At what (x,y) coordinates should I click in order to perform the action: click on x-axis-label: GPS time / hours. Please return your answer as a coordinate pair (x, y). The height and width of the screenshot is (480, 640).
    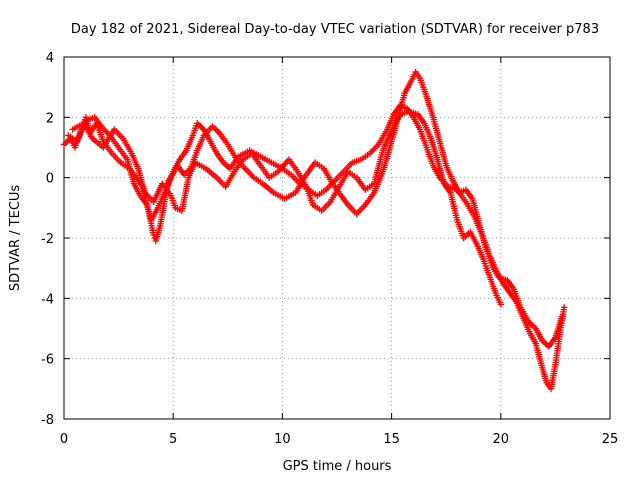
    Looking at the image, I should click on (337, 466).